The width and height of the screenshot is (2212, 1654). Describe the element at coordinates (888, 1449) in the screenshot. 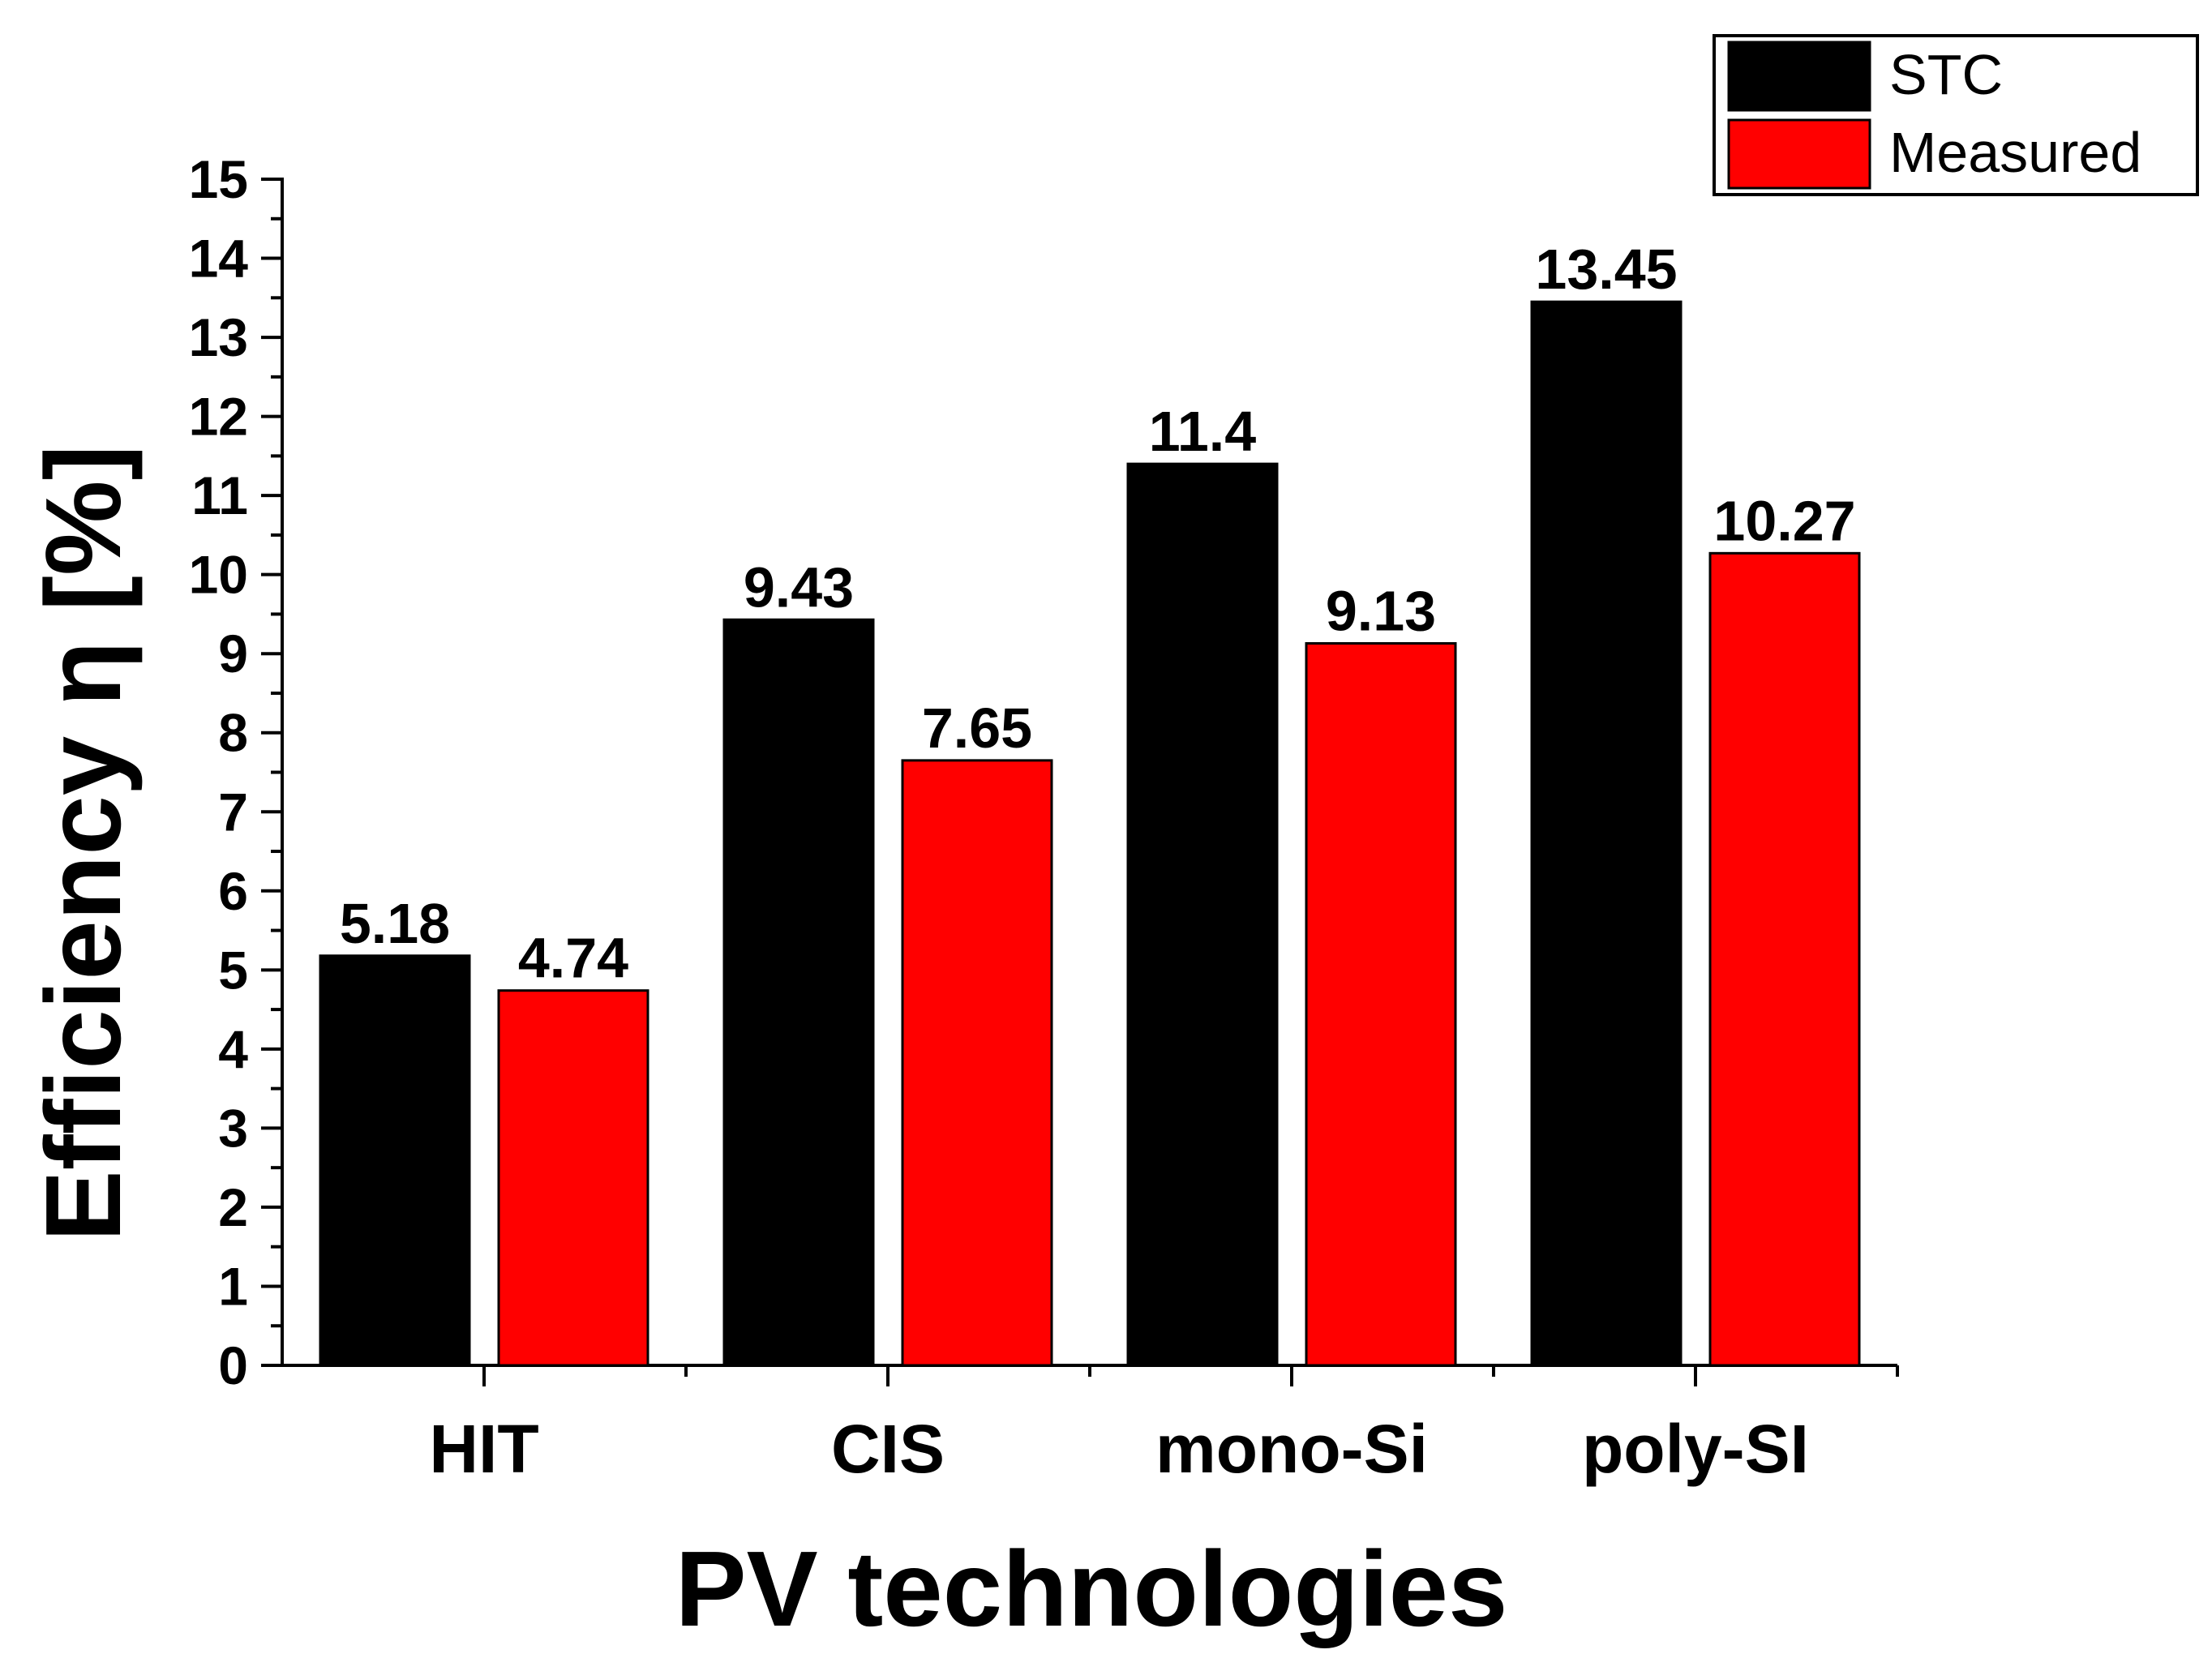

I see `x-category-label: CIS` at that location.